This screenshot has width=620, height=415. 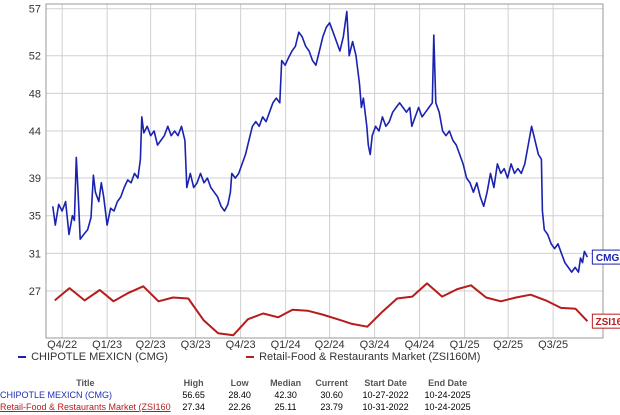 What do you see at coordinates (285, 395) in the screenshot?
I see `summary-cell-median: 42.30` at bounding box center [285, 395].